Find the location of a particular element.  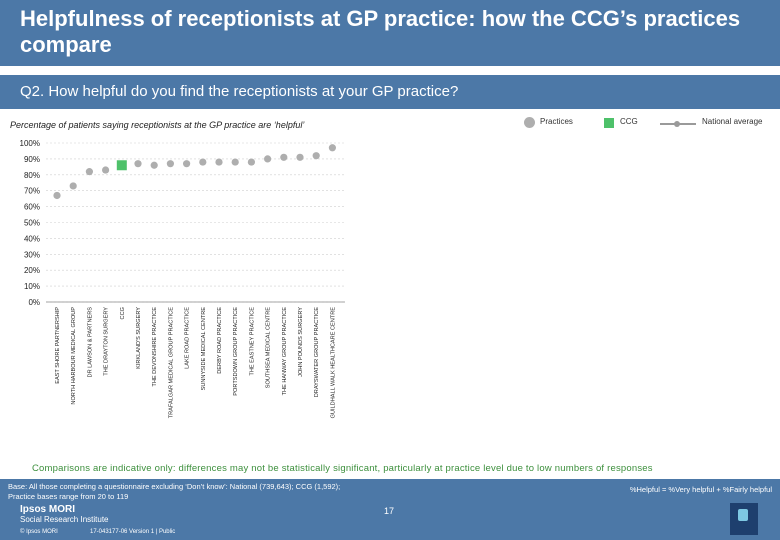

x-tick-label: JOHN POUNDS SURGERY is located at coordinates (301, 342).